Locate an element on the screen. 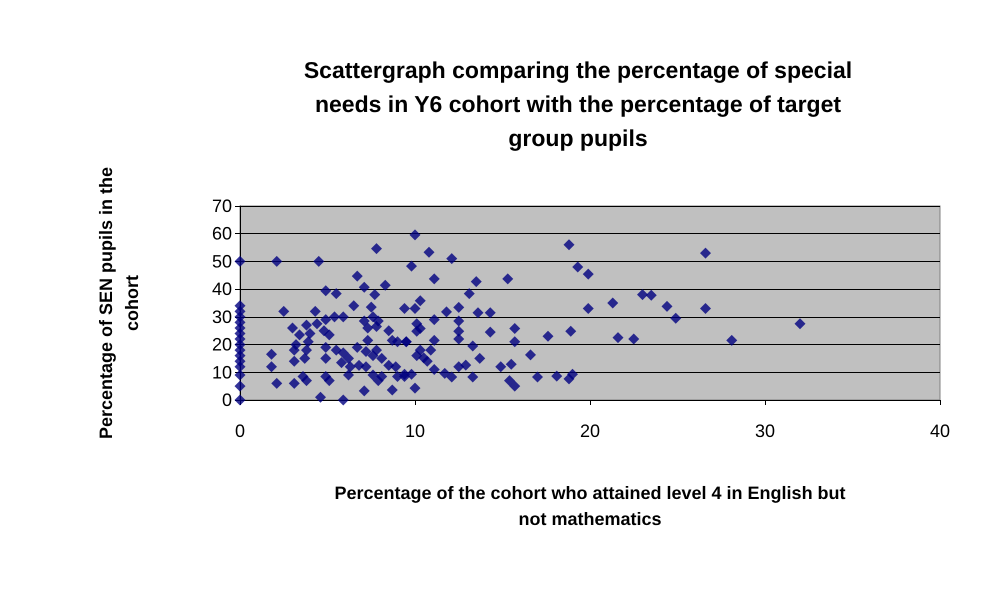  y-tick-label: 70 is located at coordinates (222, 206).